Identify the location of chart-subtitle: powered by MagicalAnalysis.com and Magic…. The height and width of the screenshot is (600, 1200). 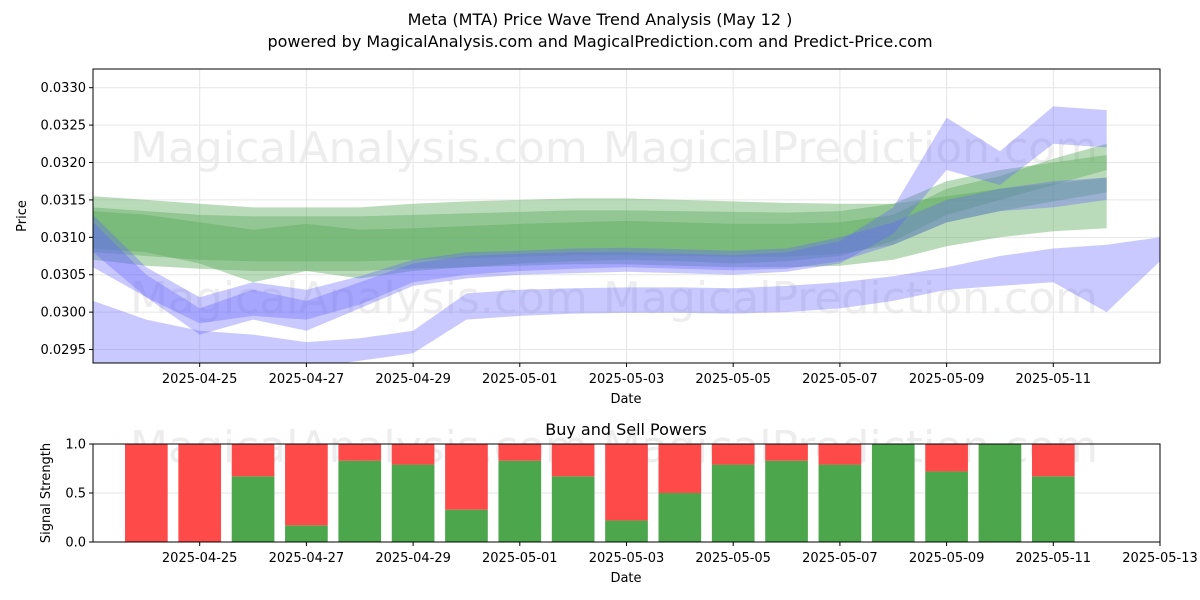
(599, 41).